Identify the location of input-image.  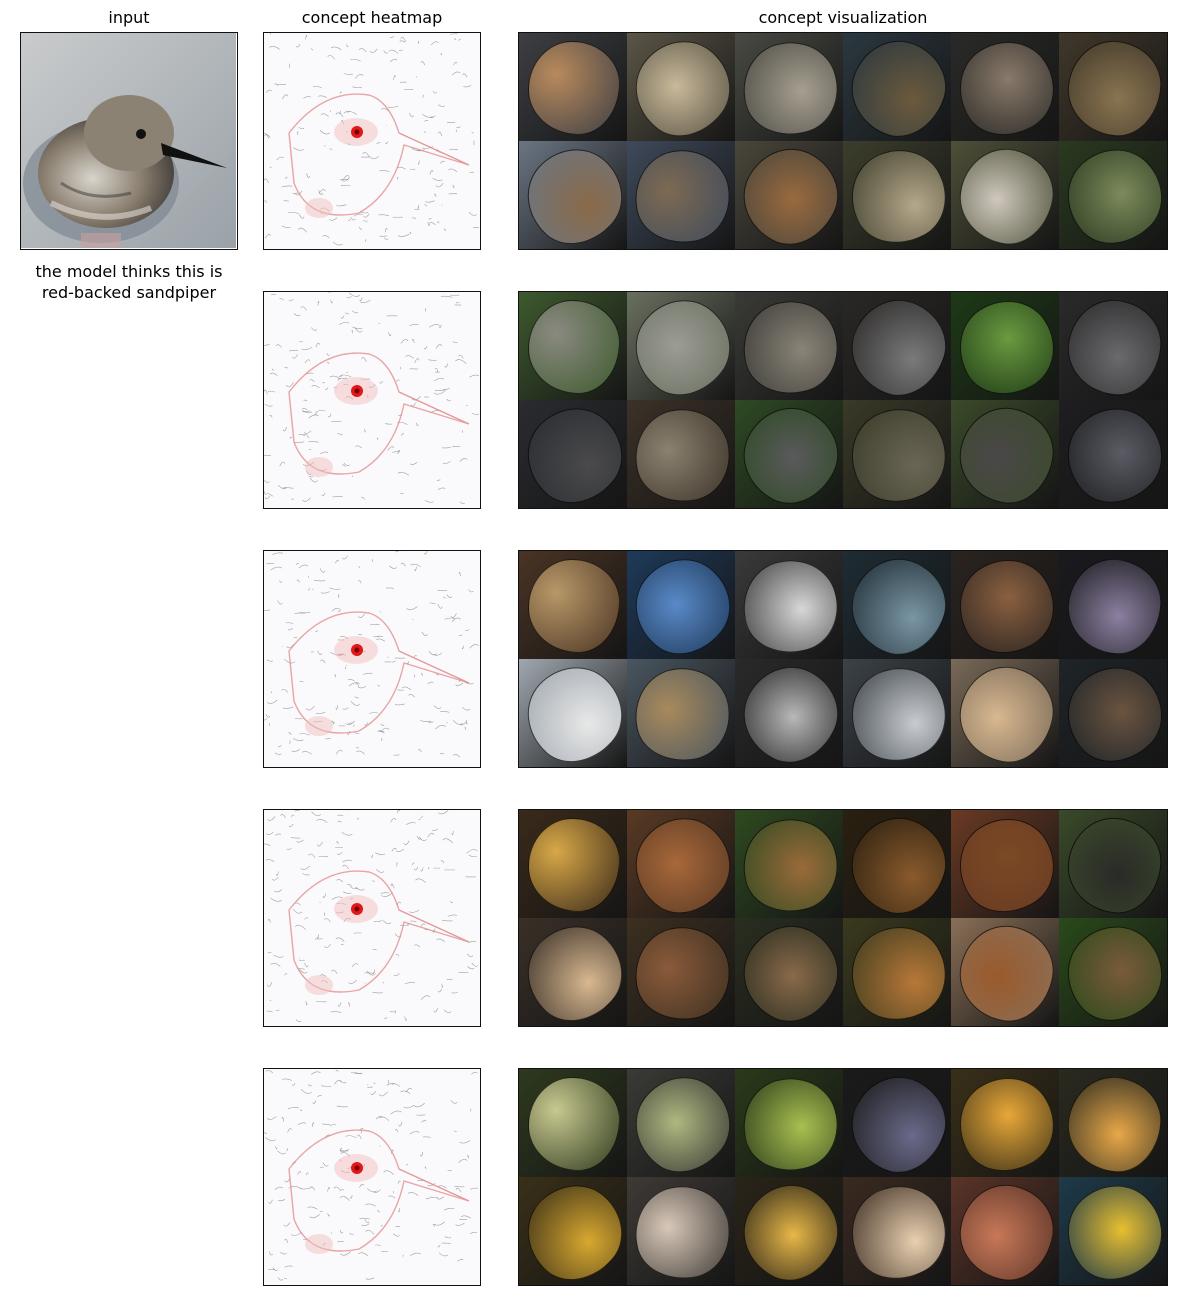
(129, 141).